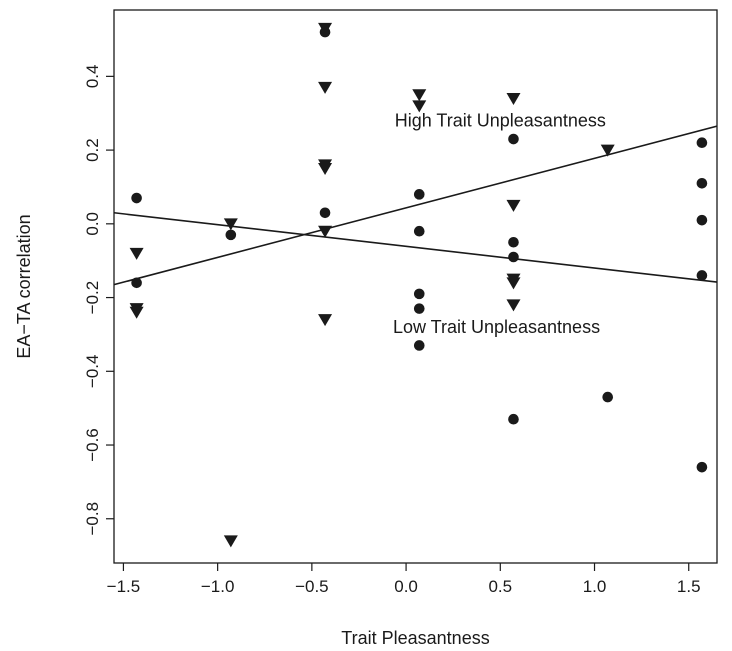  What do you see at coordinates (595, 586) in the screenshot?
I see `x-tick-label: 1.0` at bounding box center [595, 586].